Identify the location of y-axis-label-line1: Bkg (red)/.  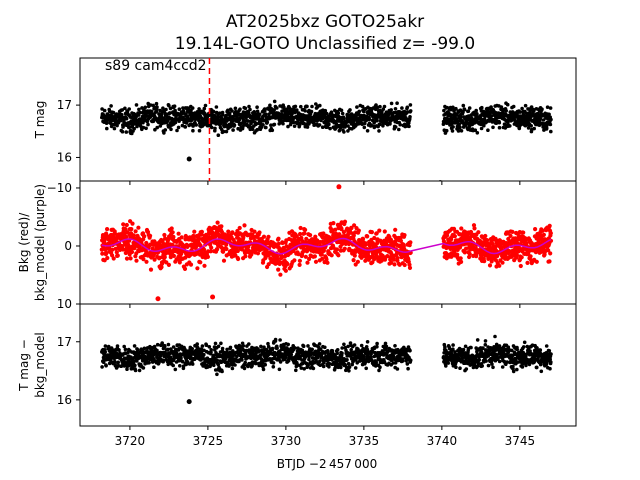
(24, 242).